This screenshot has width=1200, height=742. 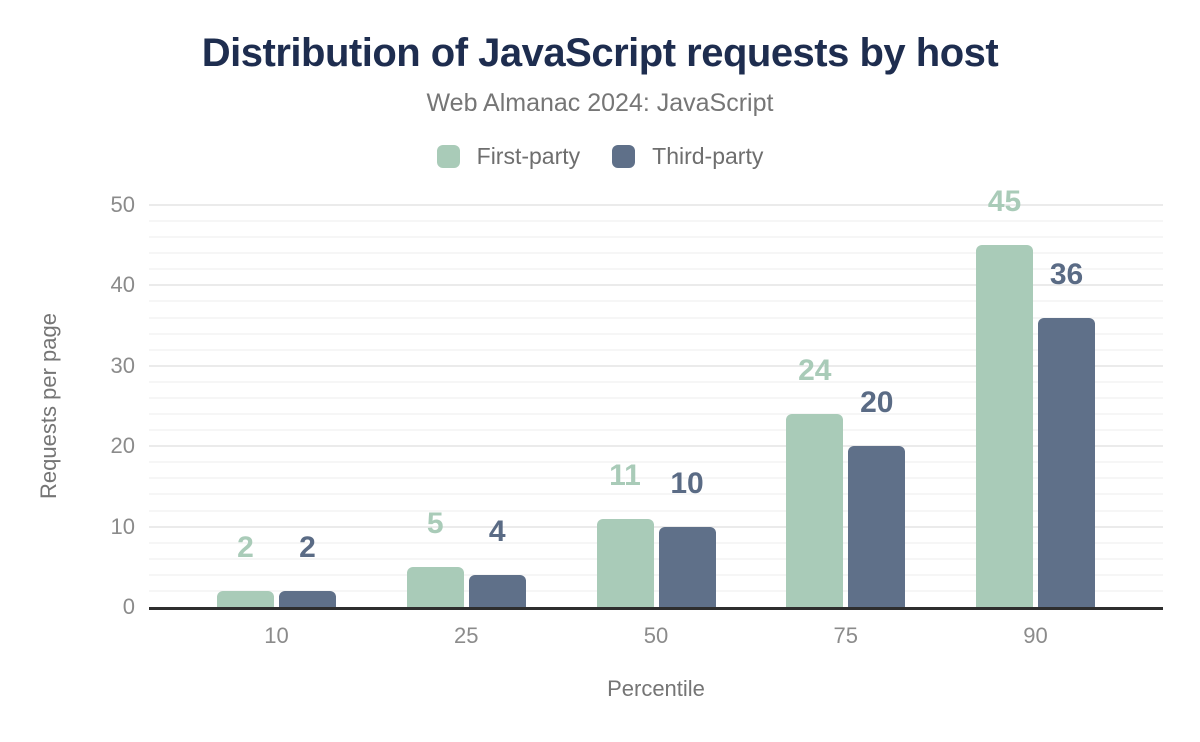 I want to click on y-tick-label: 40, so click(x=122, y=285).